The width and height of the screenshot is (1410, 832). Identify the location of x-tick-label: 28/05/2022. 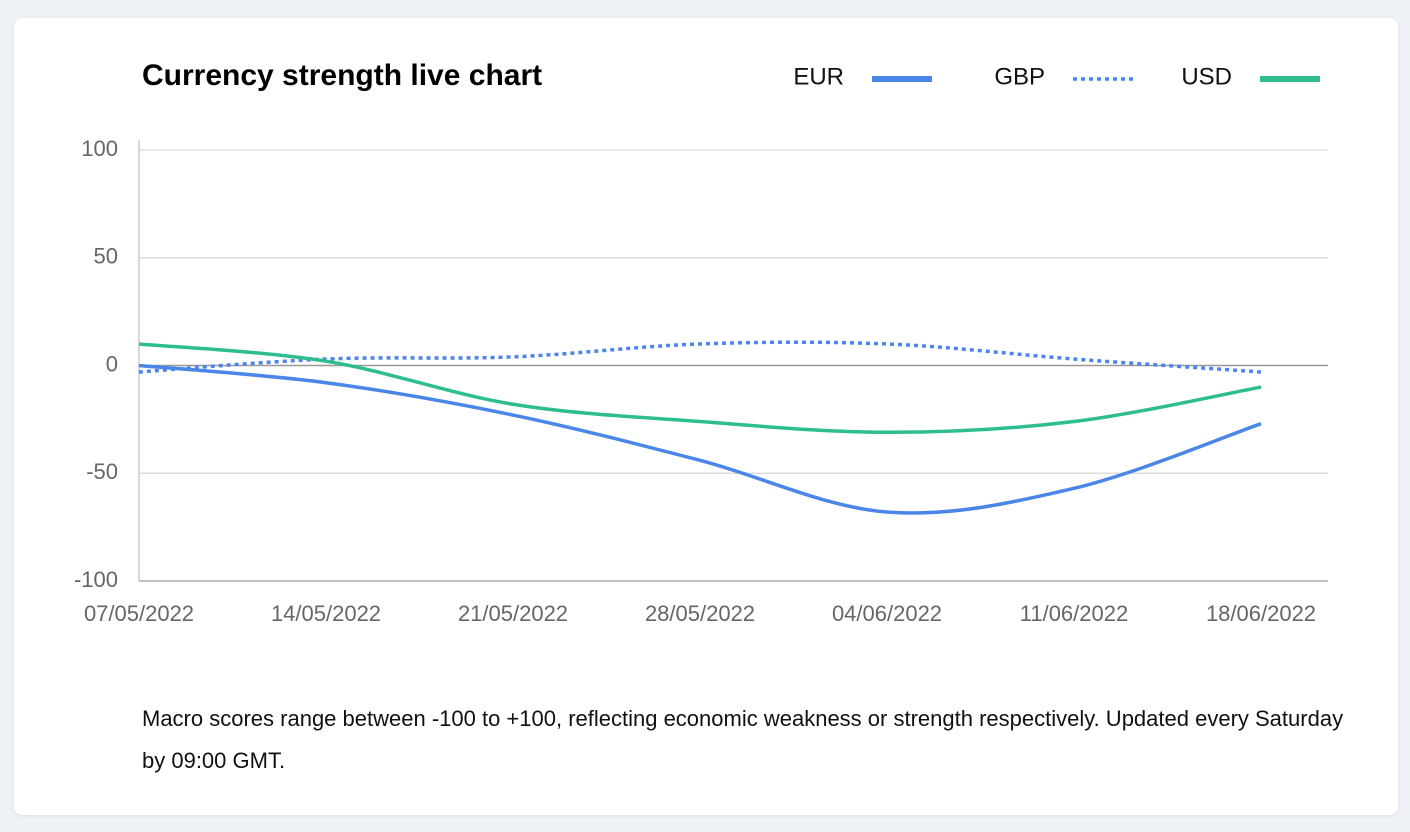
(700, 613).